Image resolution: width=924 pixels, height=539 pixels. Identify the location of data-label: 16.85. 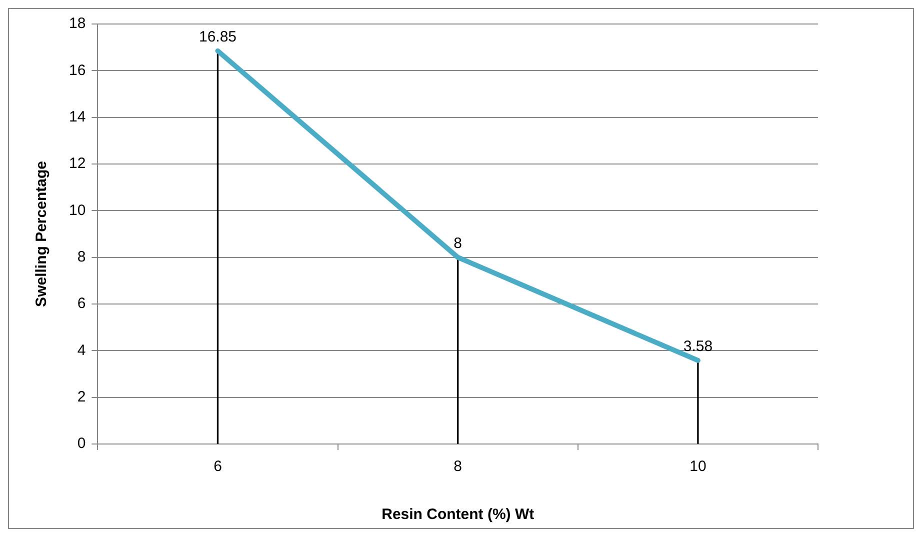
(217, 37).